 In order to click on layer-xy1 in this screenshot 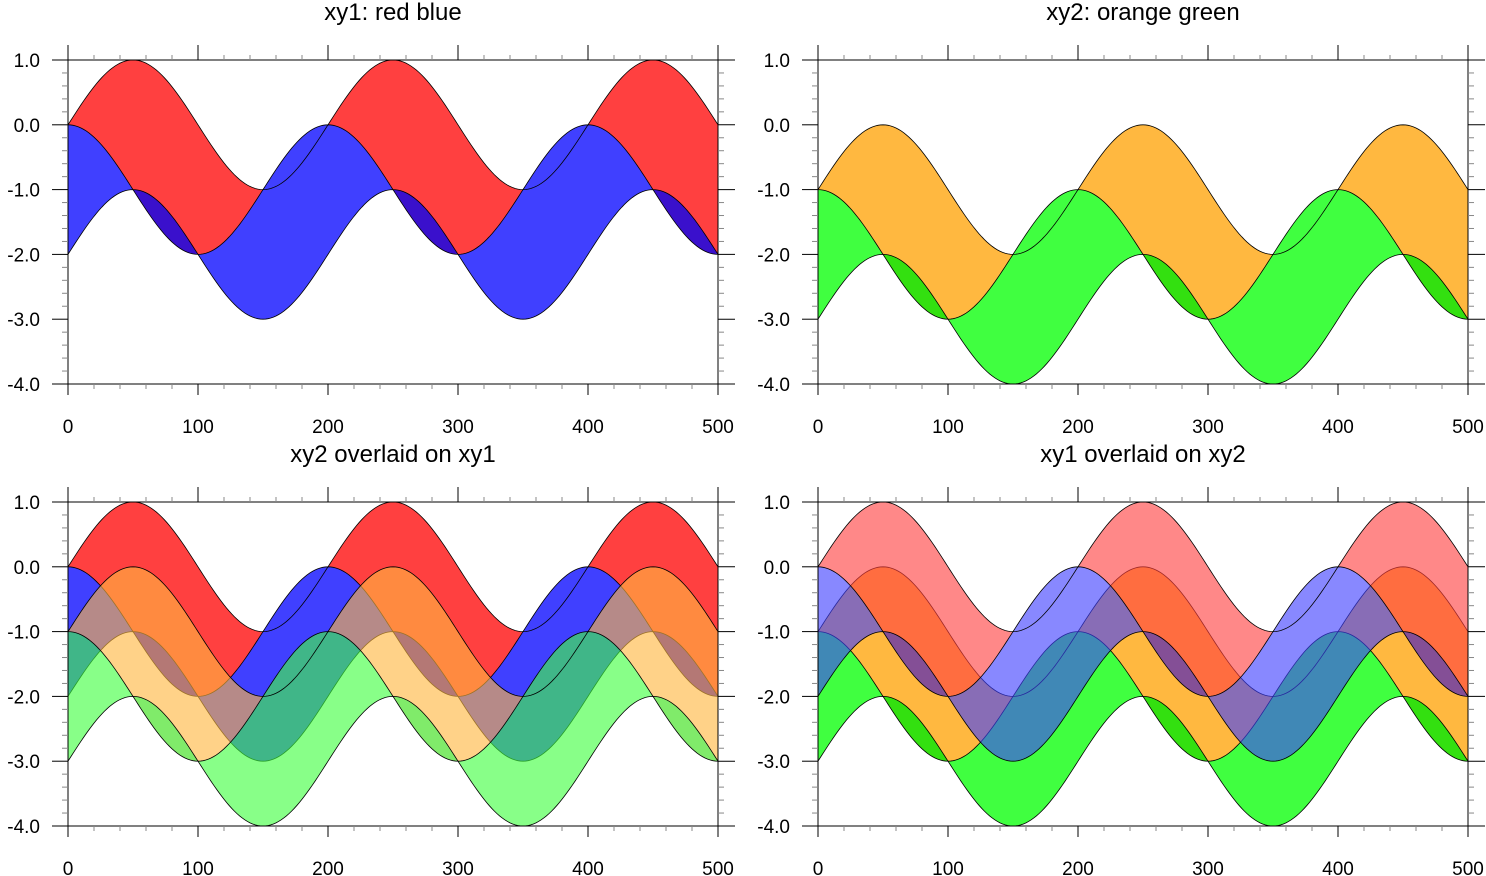, I will do `click(393, 190)`.